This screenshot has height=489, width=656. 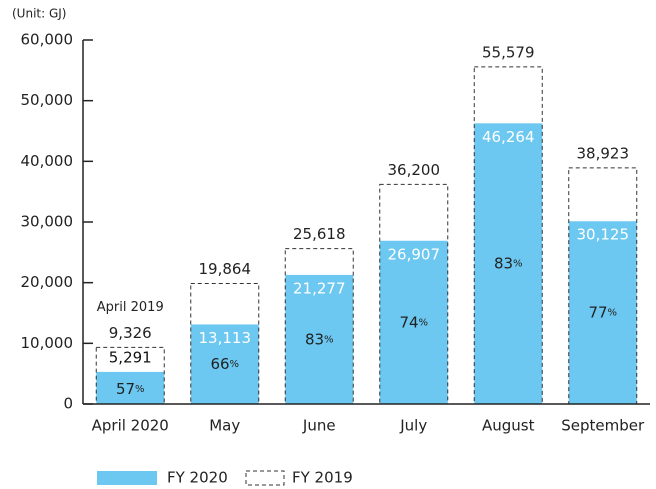 I want to click on ratio-value: 57, so click(x=125, y=388).